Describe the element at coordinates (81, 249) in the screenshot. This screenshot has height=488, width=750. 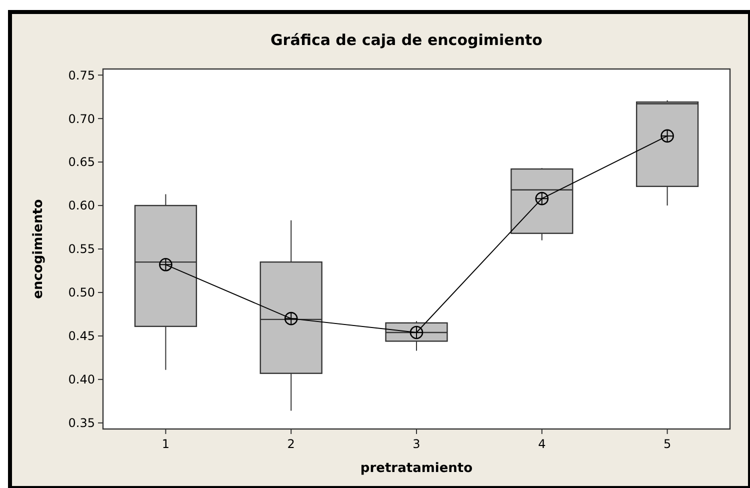
I see `y-tick-label: 0.55` at that location.